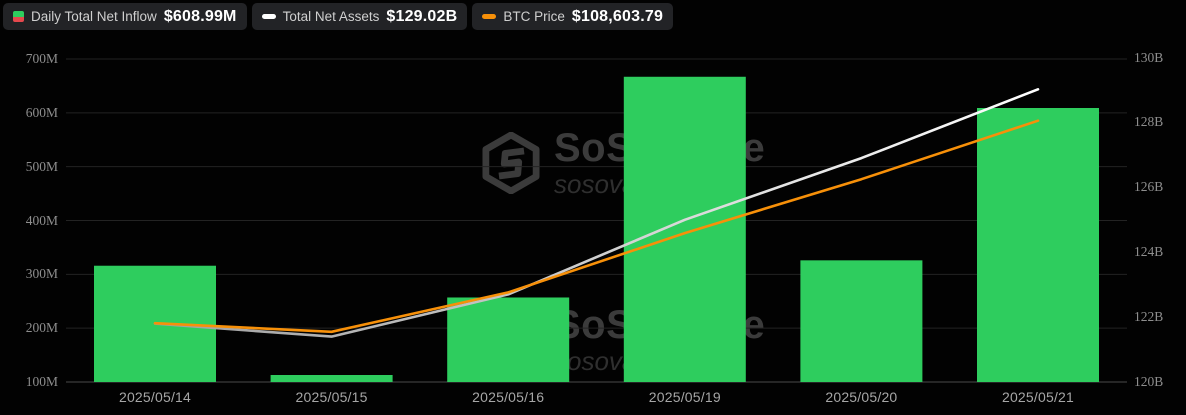 The height and width of the screenshot is (415, 1186). What do you see at coordinates (18, 19) in the screenshot?
I see `inflow-negative-color` at bounding box center [18, 19].